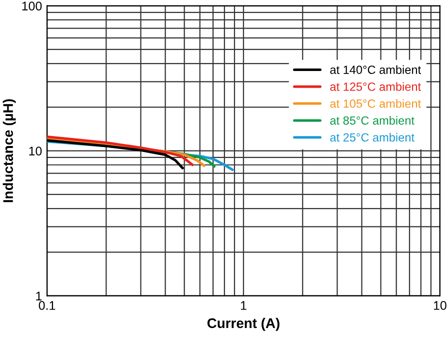  I want to click on y-tick-label: 1, so click(39, 296).